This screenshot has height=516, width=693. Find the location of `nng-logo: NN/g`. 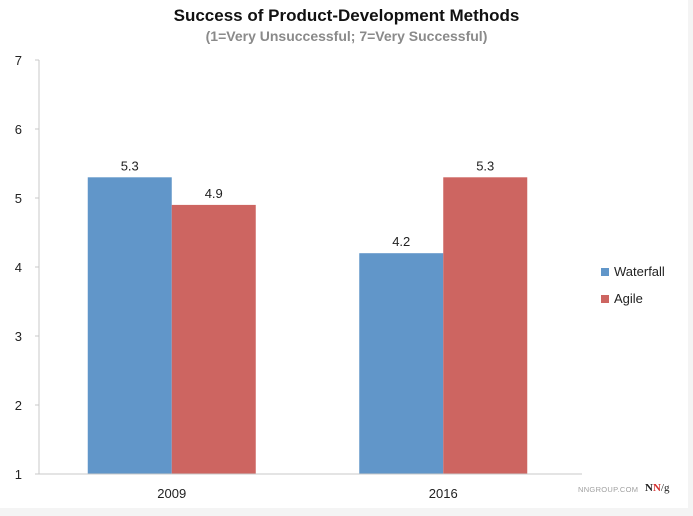

nng-logo: NN/g is located at coordinates (657, 488).